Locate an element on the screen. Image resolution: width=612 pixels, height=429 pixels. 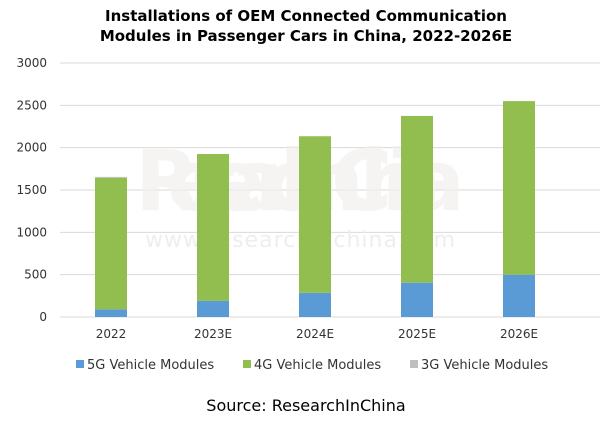
bar-4g-2022 is located at coordinates (111, 243).